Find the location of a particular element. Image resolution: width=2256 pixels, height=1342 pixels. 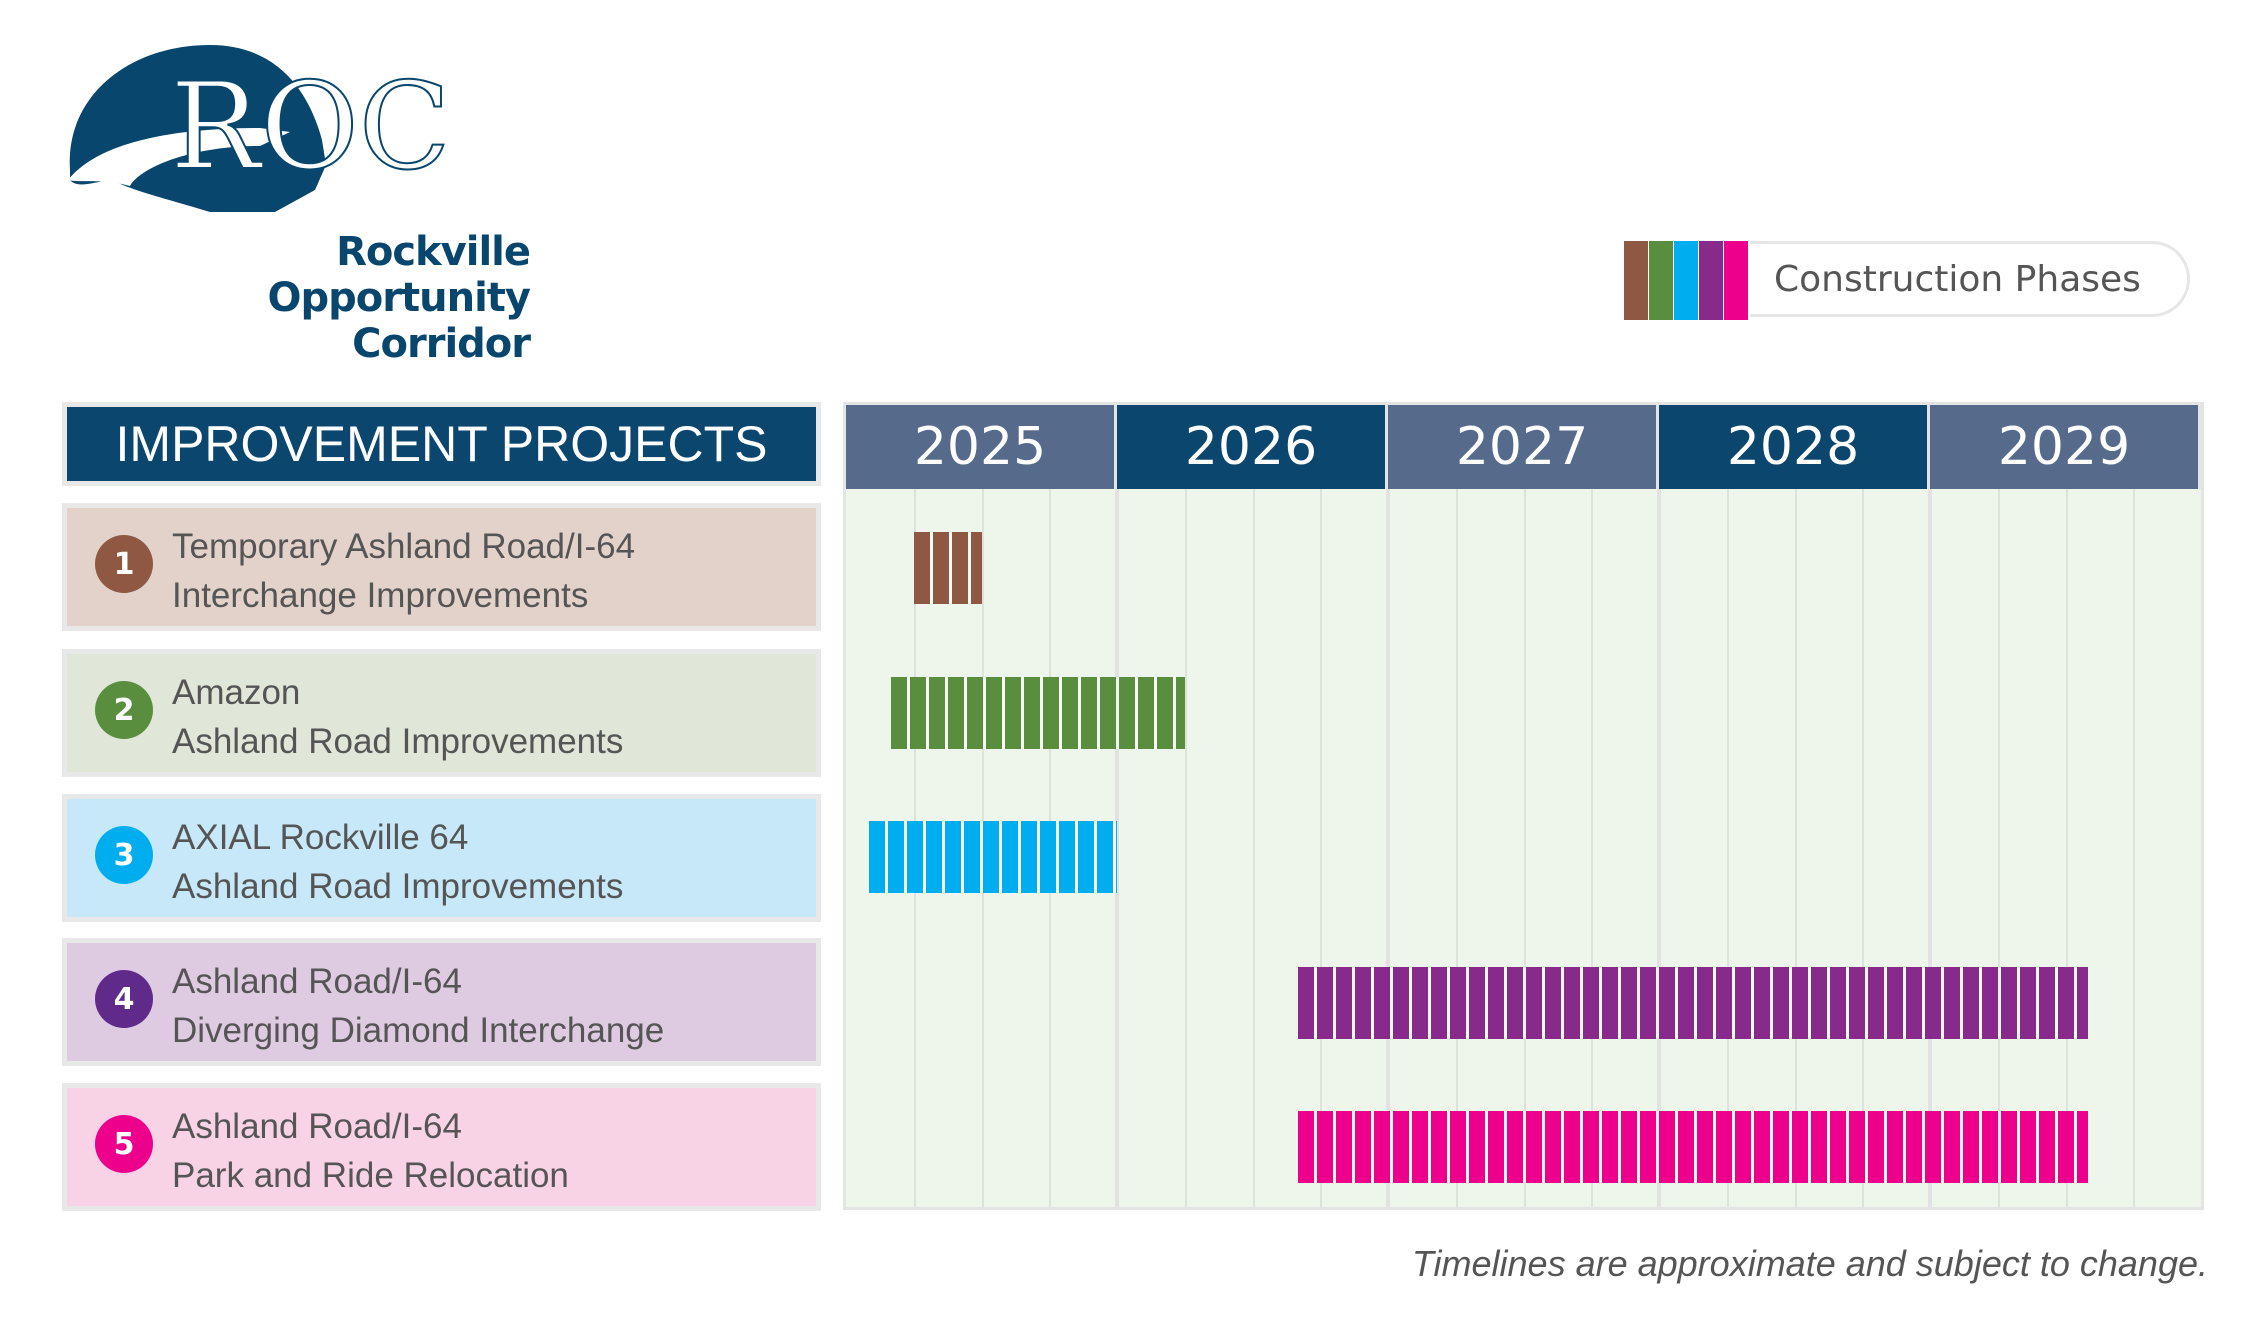

legend: Construction Phases is located at coordinates (1907, 280).